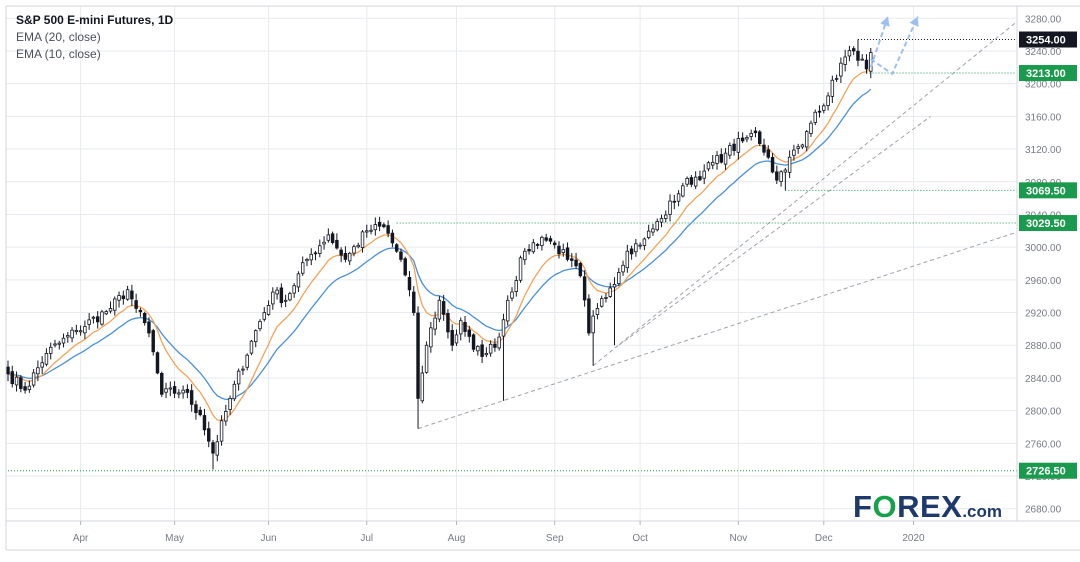  Describe the element at coordinates (1046, 191) in the screenshot. I see `price-level-label: 3069.50` at that location.